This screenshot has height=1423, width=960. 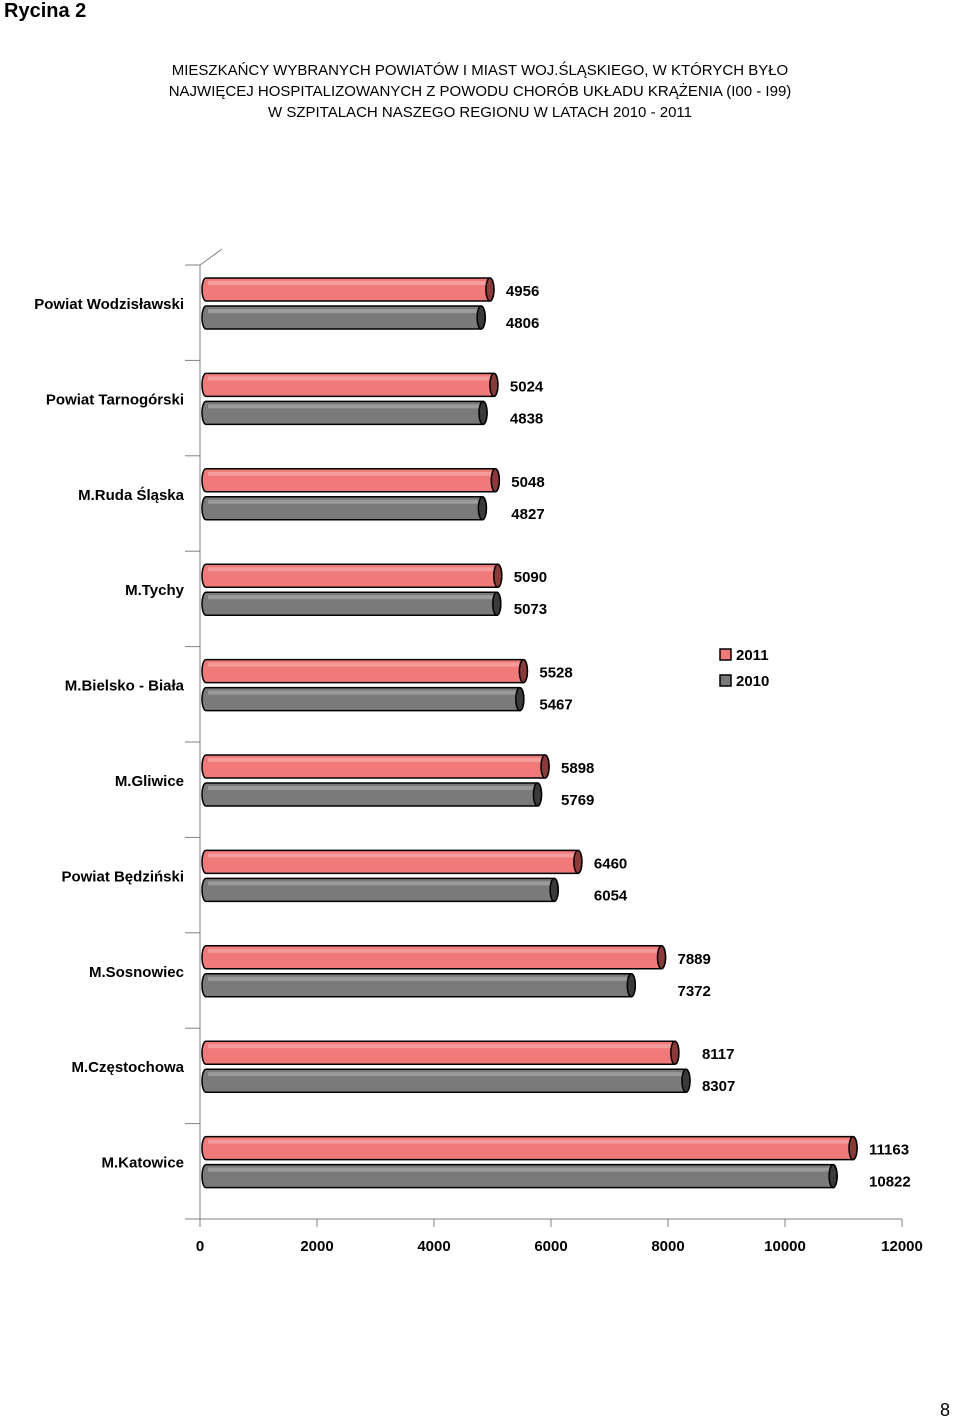 What do you see at coordinates (348, 289) in the screenshot?
I see `bar-2011-powiat-wodzis-awski` at bounding box center [348, 289].